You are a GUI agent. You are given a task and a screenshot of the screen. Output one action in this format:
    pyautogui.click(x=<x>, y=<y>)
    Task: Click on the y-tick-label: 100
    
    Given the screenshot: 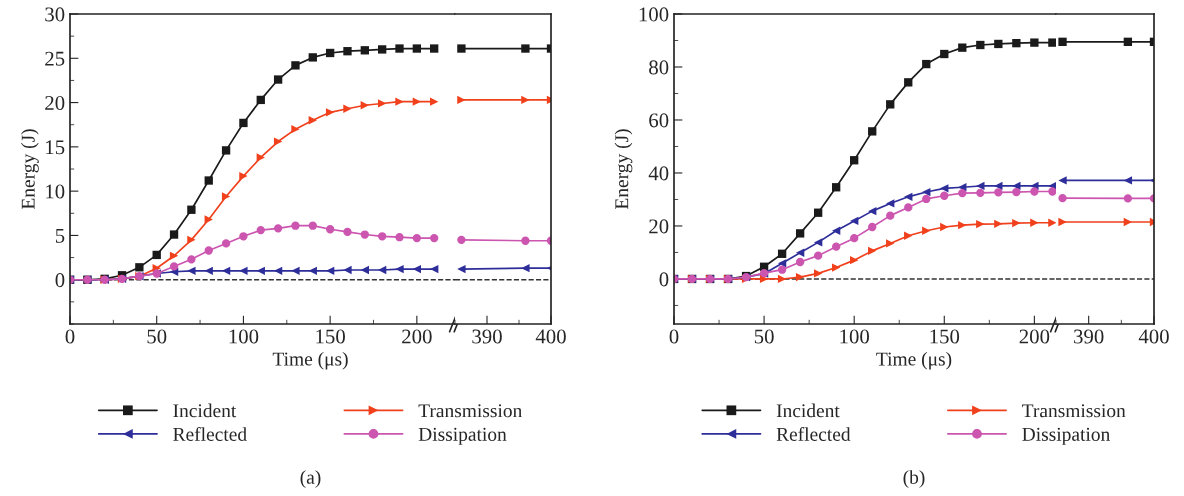 What is the action you would take?
    pyautogui.click(x=654, y=14)
    